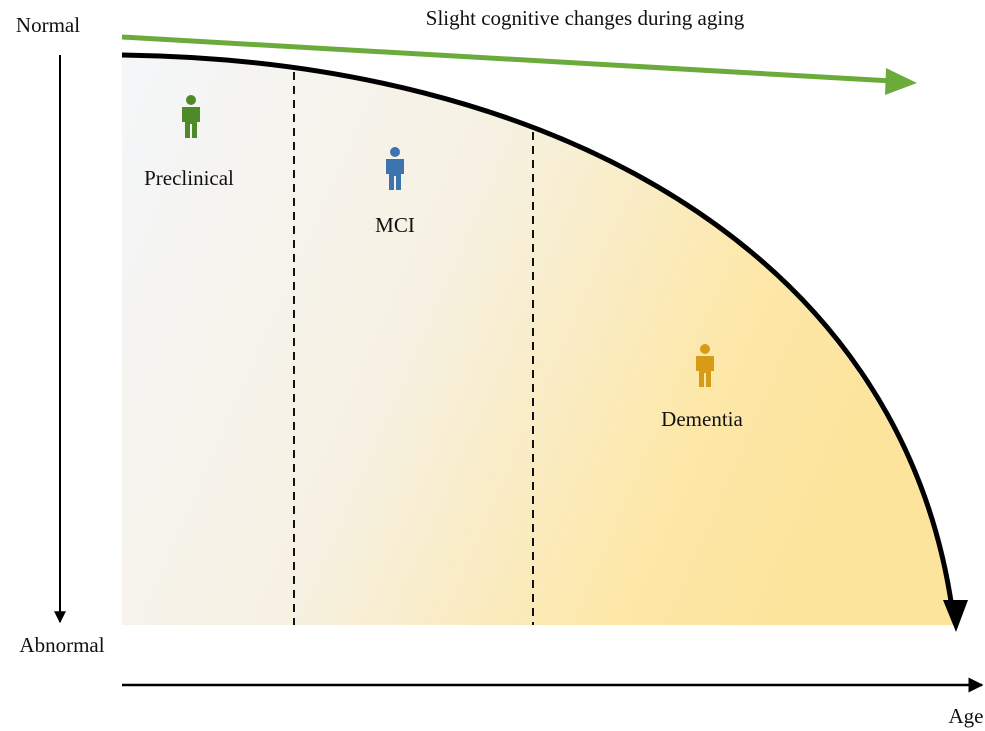 This screenshot has height=731, width=985. I want to click on trend-arrowhead, so click(901, 81).